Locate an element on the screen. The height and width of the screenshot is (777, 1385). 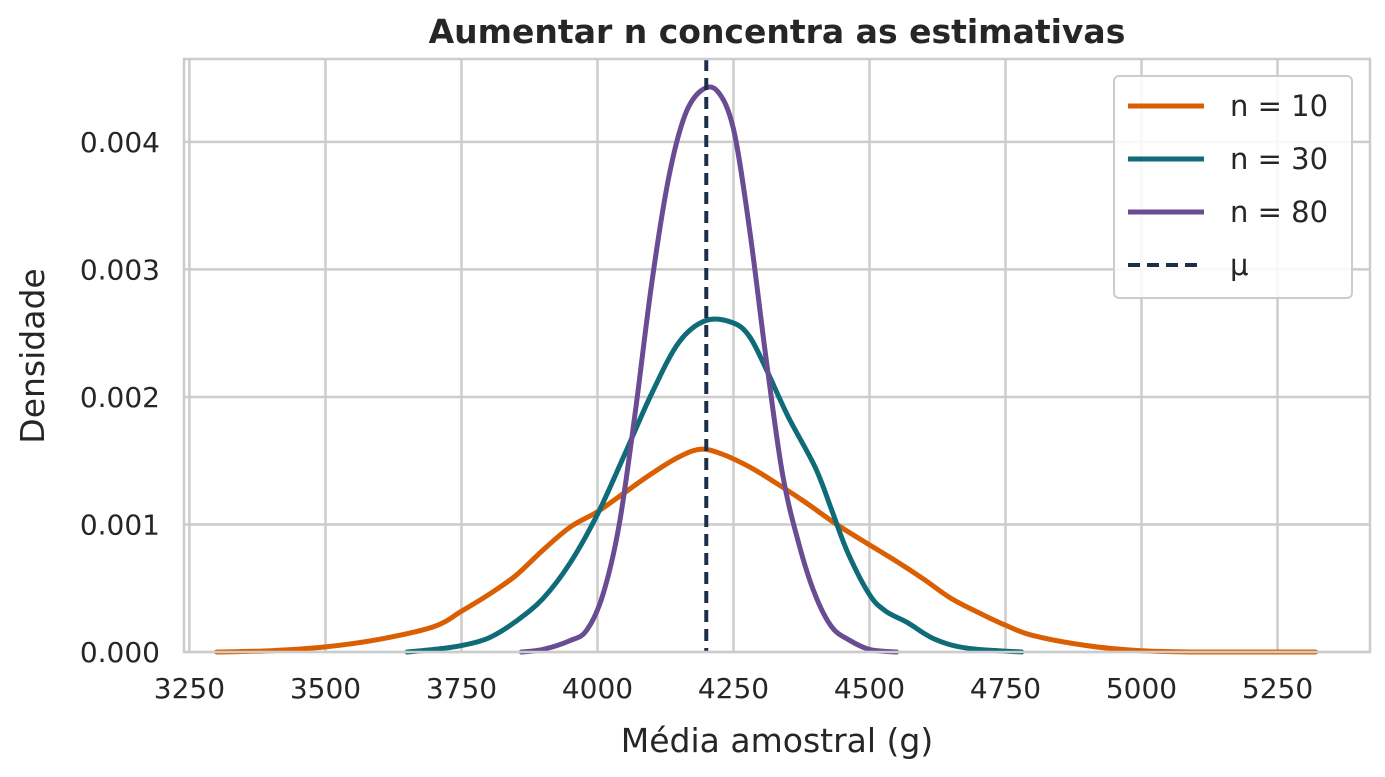
y-axis-label: Densidade is located at coordinates (32, 355).